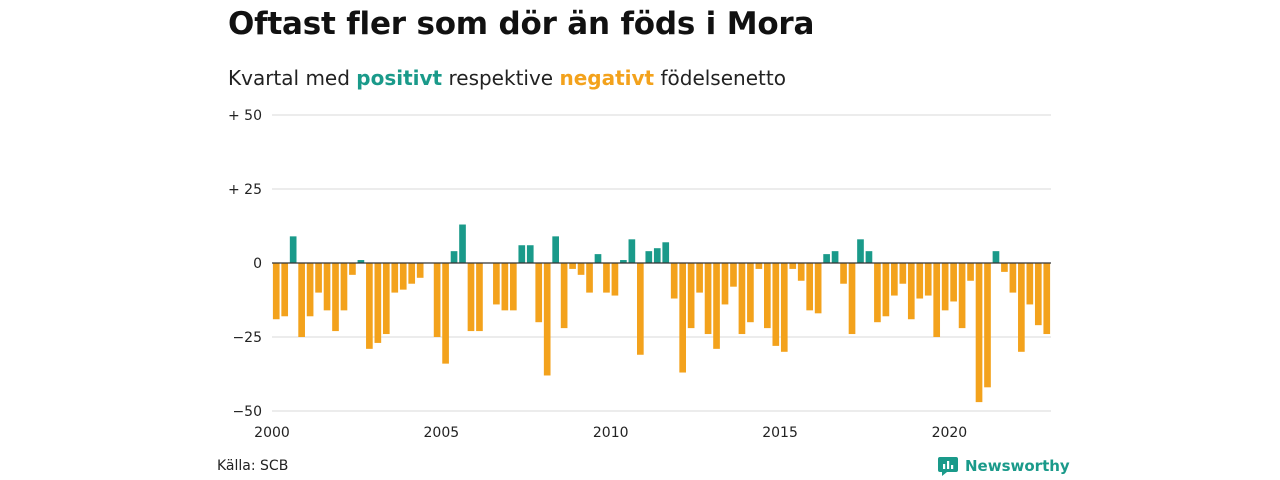  Describe the element at coordinates (247, 412) in the screenshot. I see `y-tick-label: −50` at that location.